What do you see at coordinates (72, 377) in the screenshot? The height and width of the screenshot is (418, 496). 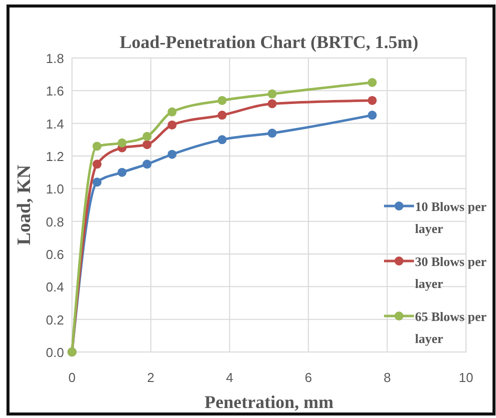 I see `x-tick-label: 0` at bounding box center [72, 377].